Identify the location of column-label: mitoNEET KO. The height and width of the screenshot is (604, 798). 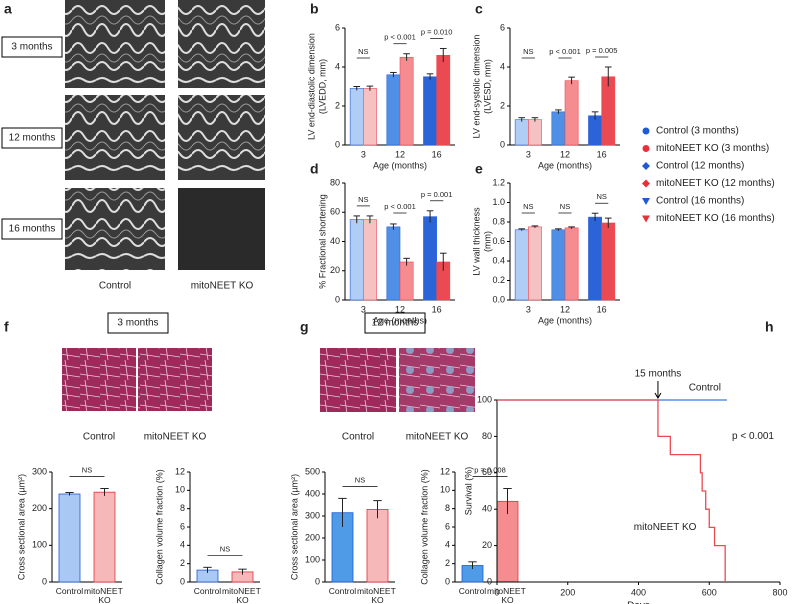
(175, 437).